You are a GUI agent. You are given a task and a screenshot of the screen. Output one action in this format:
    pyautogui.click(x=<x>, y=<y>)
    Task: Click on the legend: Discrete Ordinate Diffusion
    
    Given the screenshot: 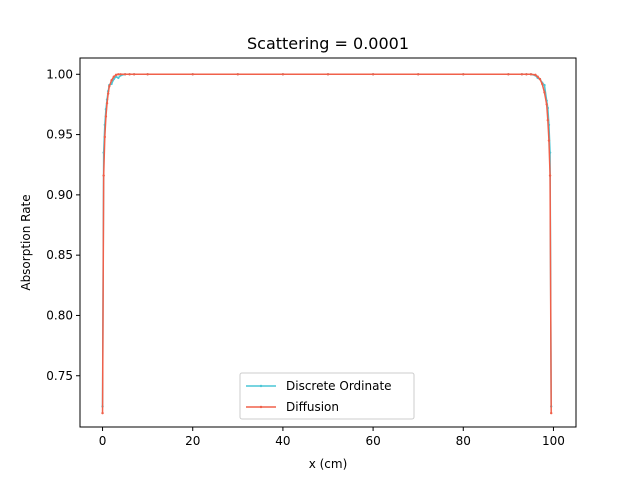 What is the action you would take?
    pyautogui.click(x=327, y=396)
    